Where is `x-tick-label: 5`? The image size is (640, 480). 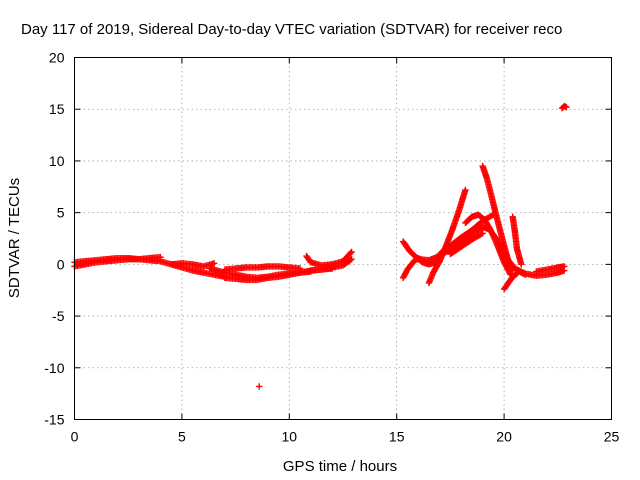
x-tick-label: 5 is located at coordinates (182, 437).